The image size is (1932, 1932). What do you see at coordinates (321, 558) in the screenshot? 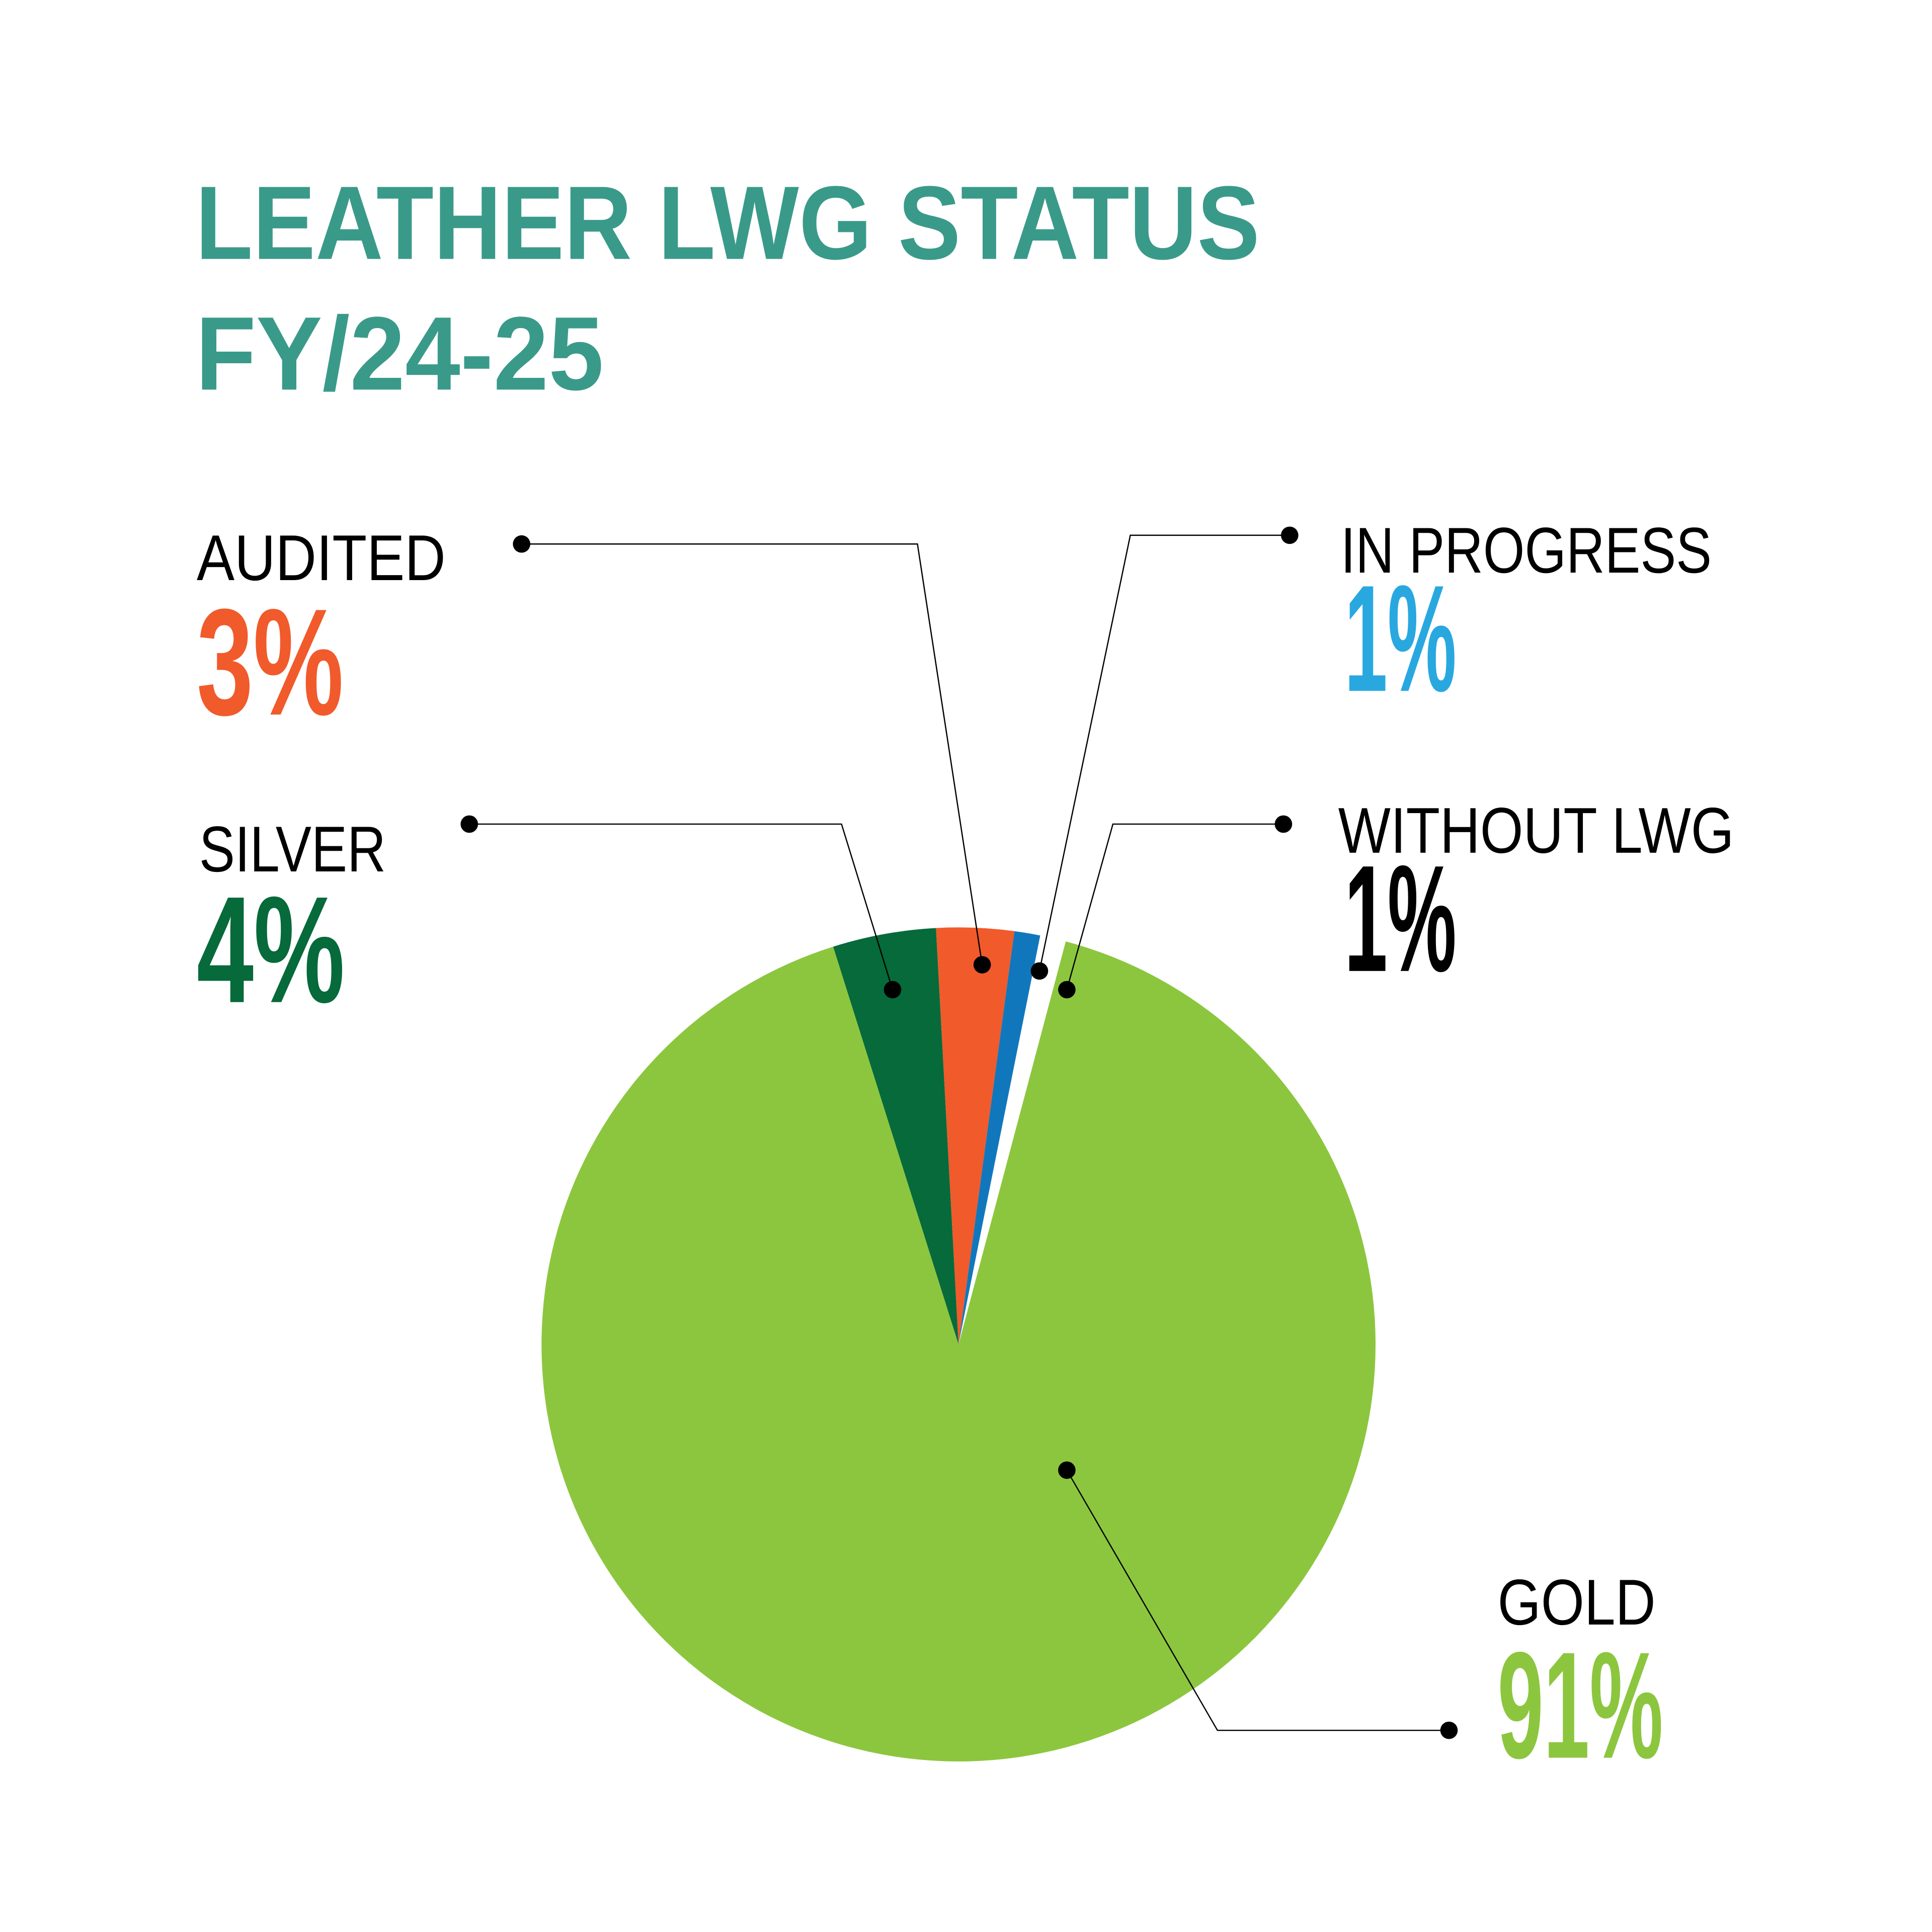
I see `label-audited: AUDITED` at bounding box center [321, 558].